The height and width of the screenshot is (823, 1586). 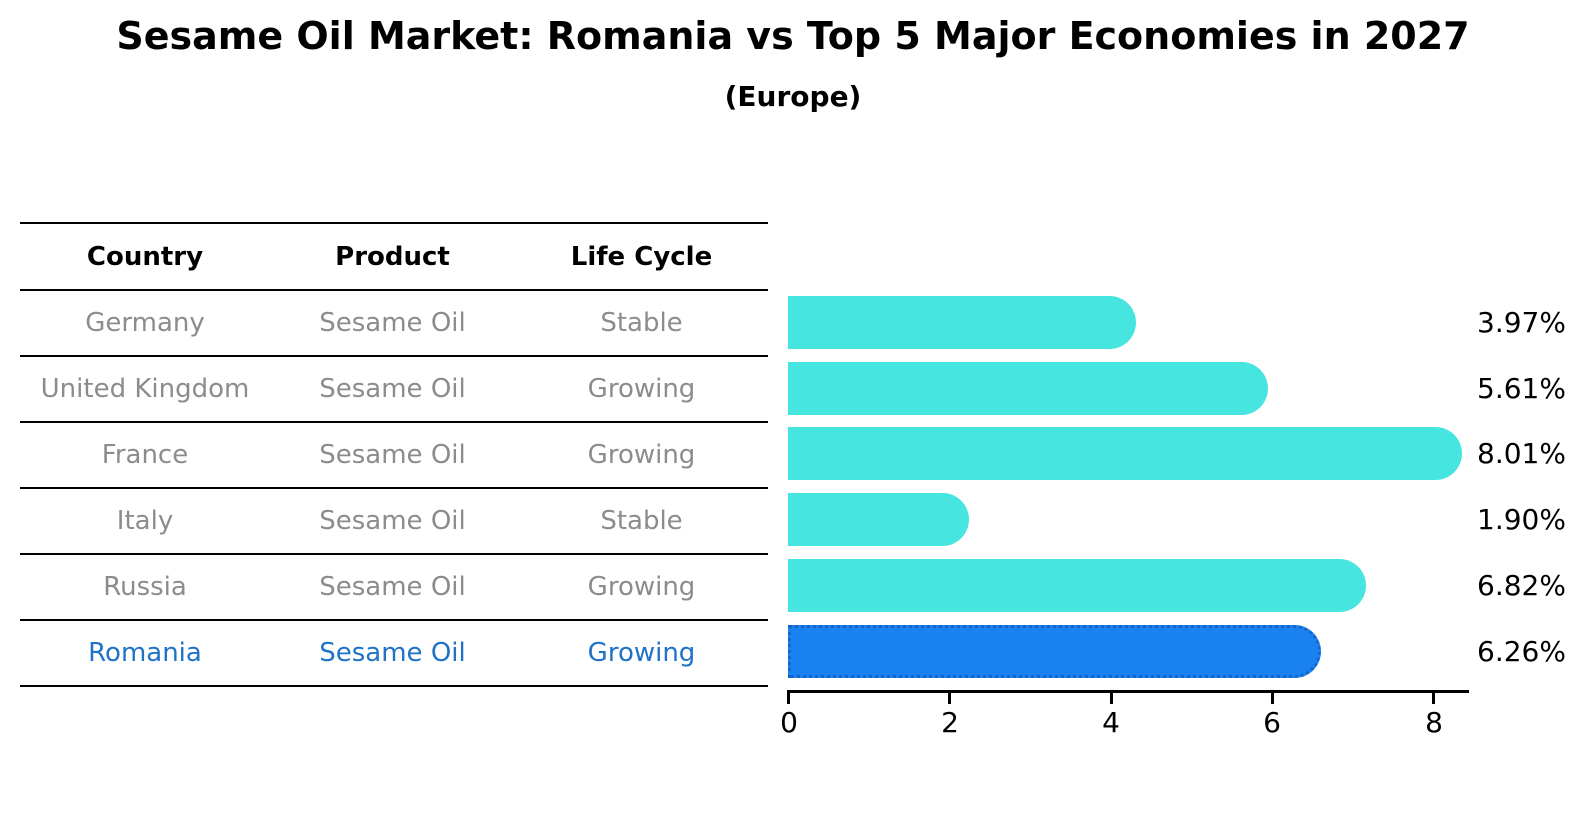 I want to click on header-product: Product, so click(x=392, y=256).